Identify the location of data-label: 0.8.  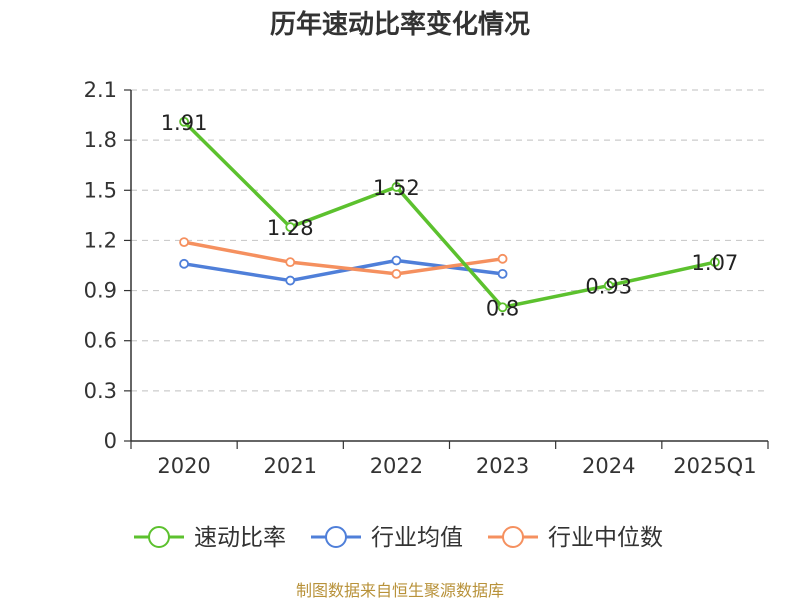
(502, 308).